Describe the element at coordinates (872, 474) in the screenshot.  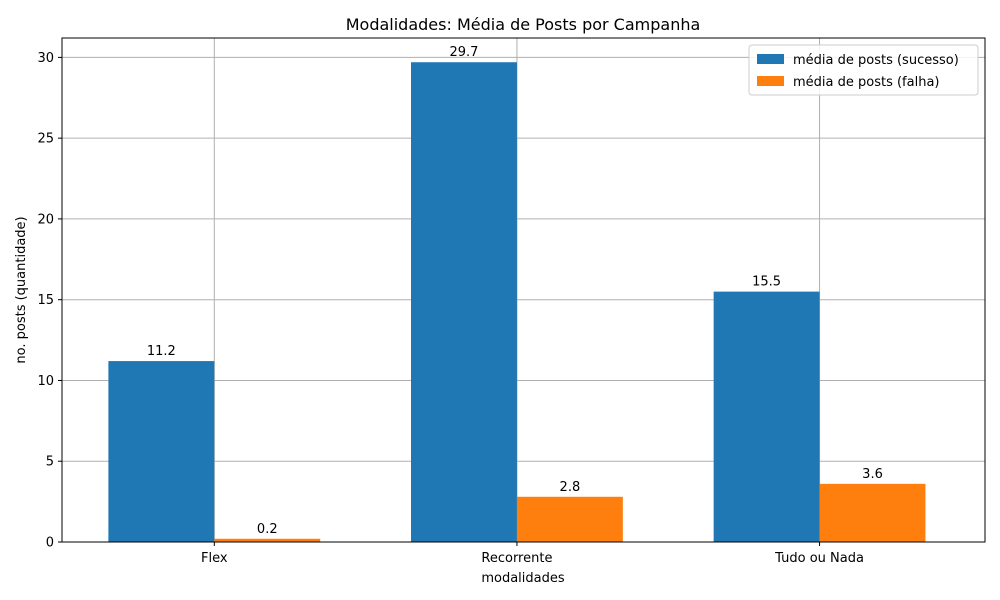
I see `bar-value-label: 3.6` at that location.